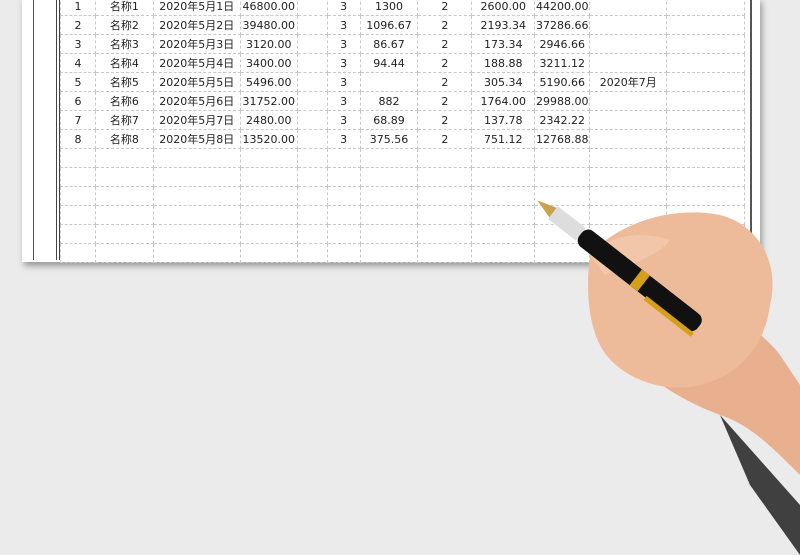  Describe the element at coordinates (78, 63) in the screenshot. I see `table-cell: 4` at that location.